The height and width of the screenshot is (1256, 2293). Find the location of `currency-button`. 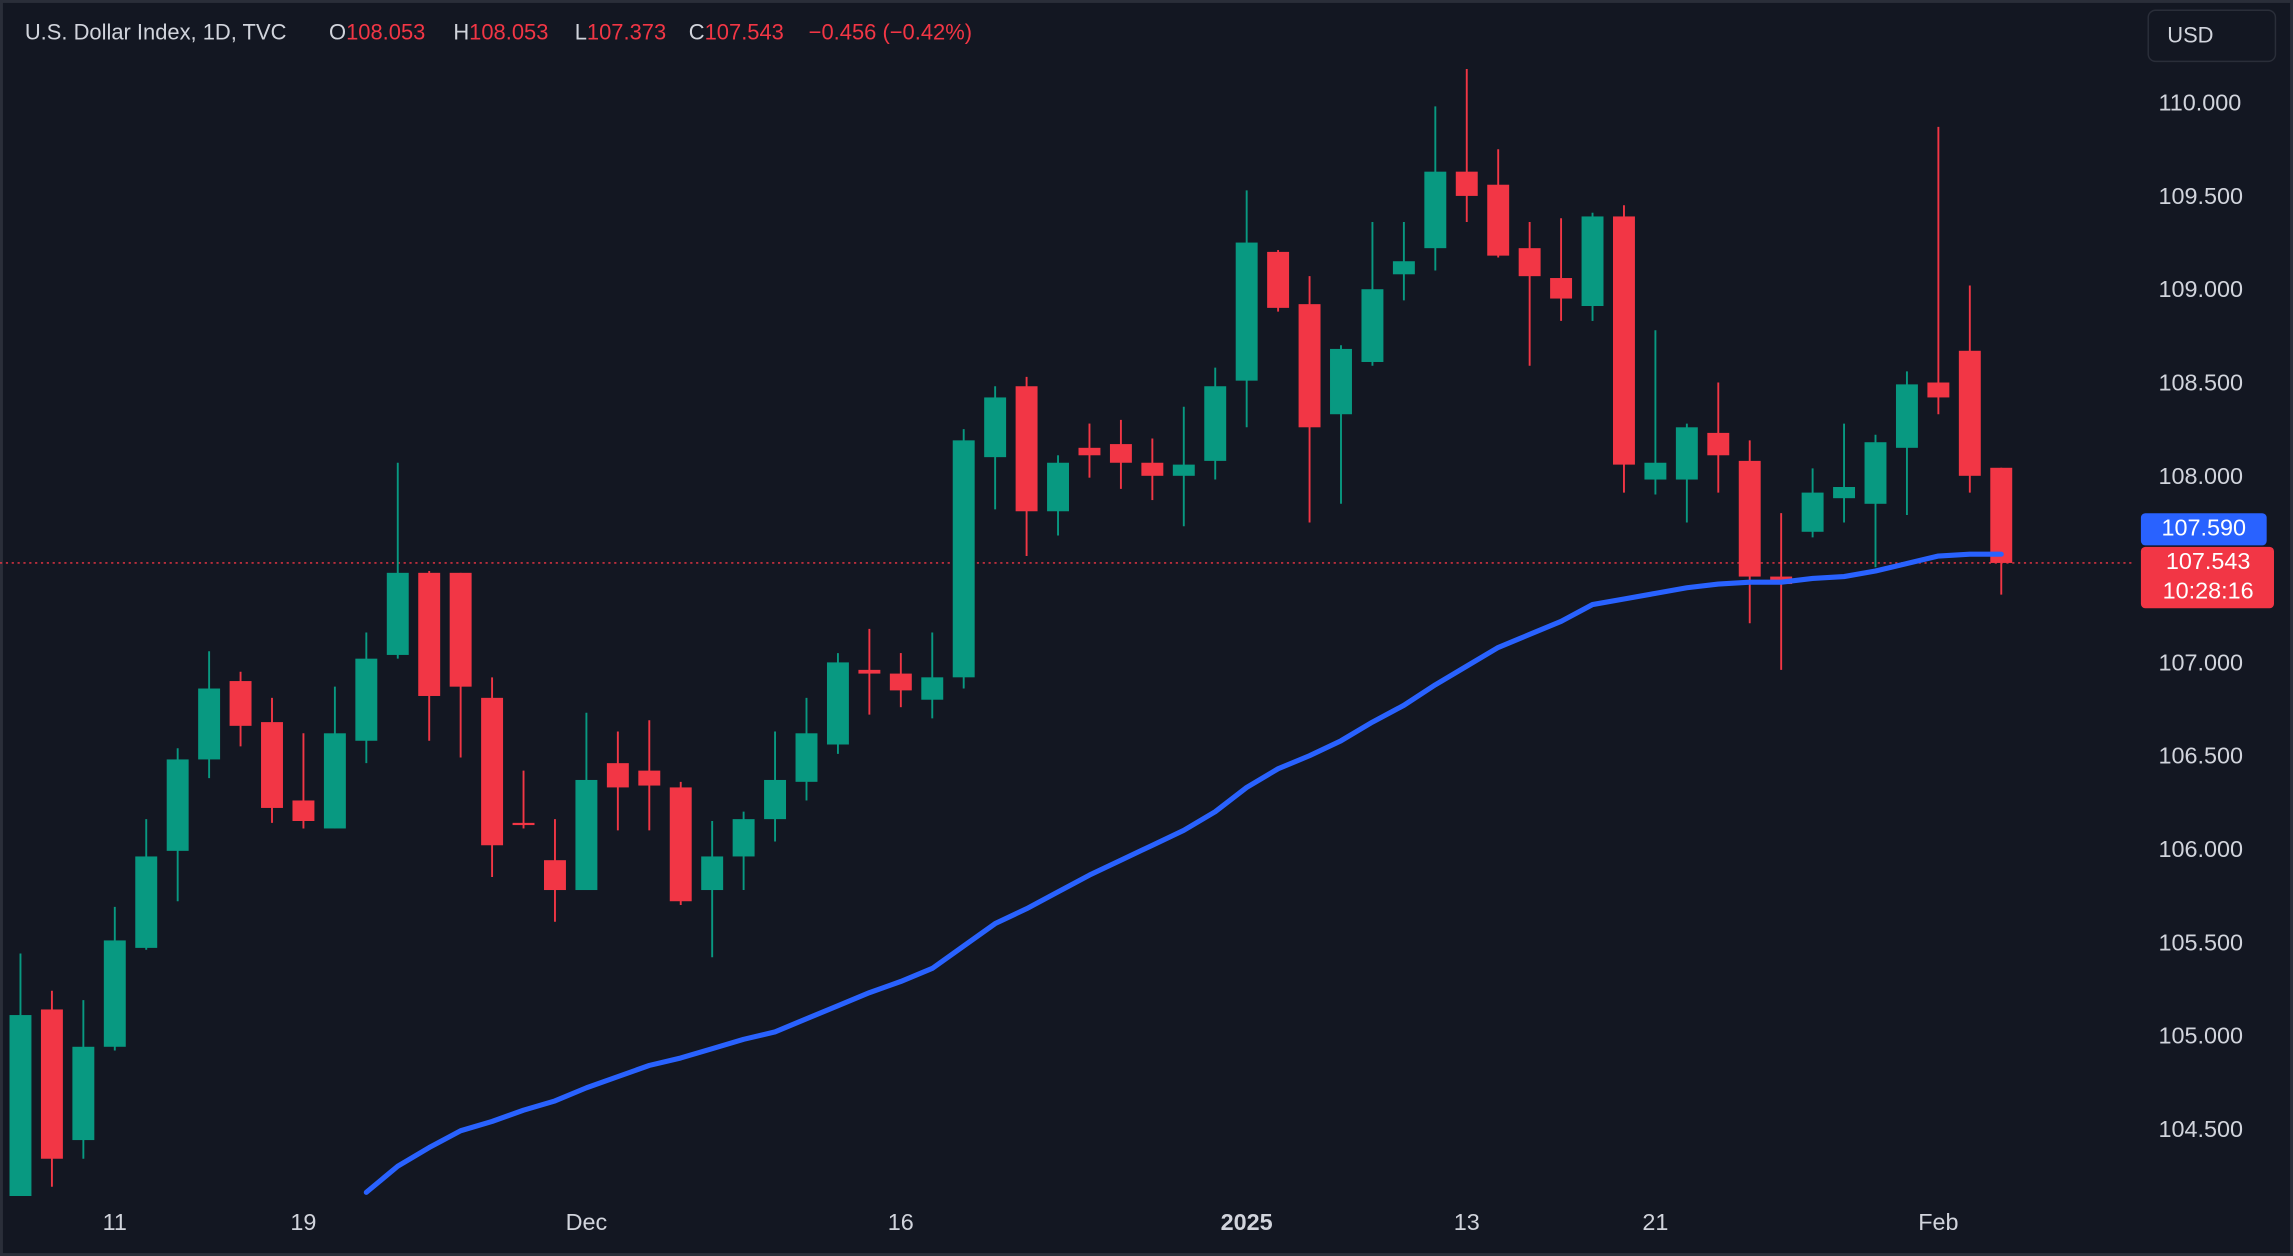

currency-button is located at coordinates (2212, 36).